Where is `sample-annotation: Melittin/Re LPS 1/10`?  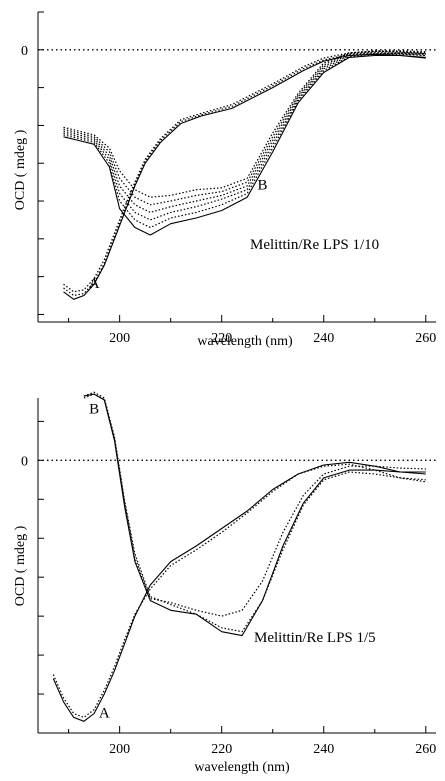 sample-annotation: Melittin/Re LPS 1/10 is located at coordinates (314, 245).